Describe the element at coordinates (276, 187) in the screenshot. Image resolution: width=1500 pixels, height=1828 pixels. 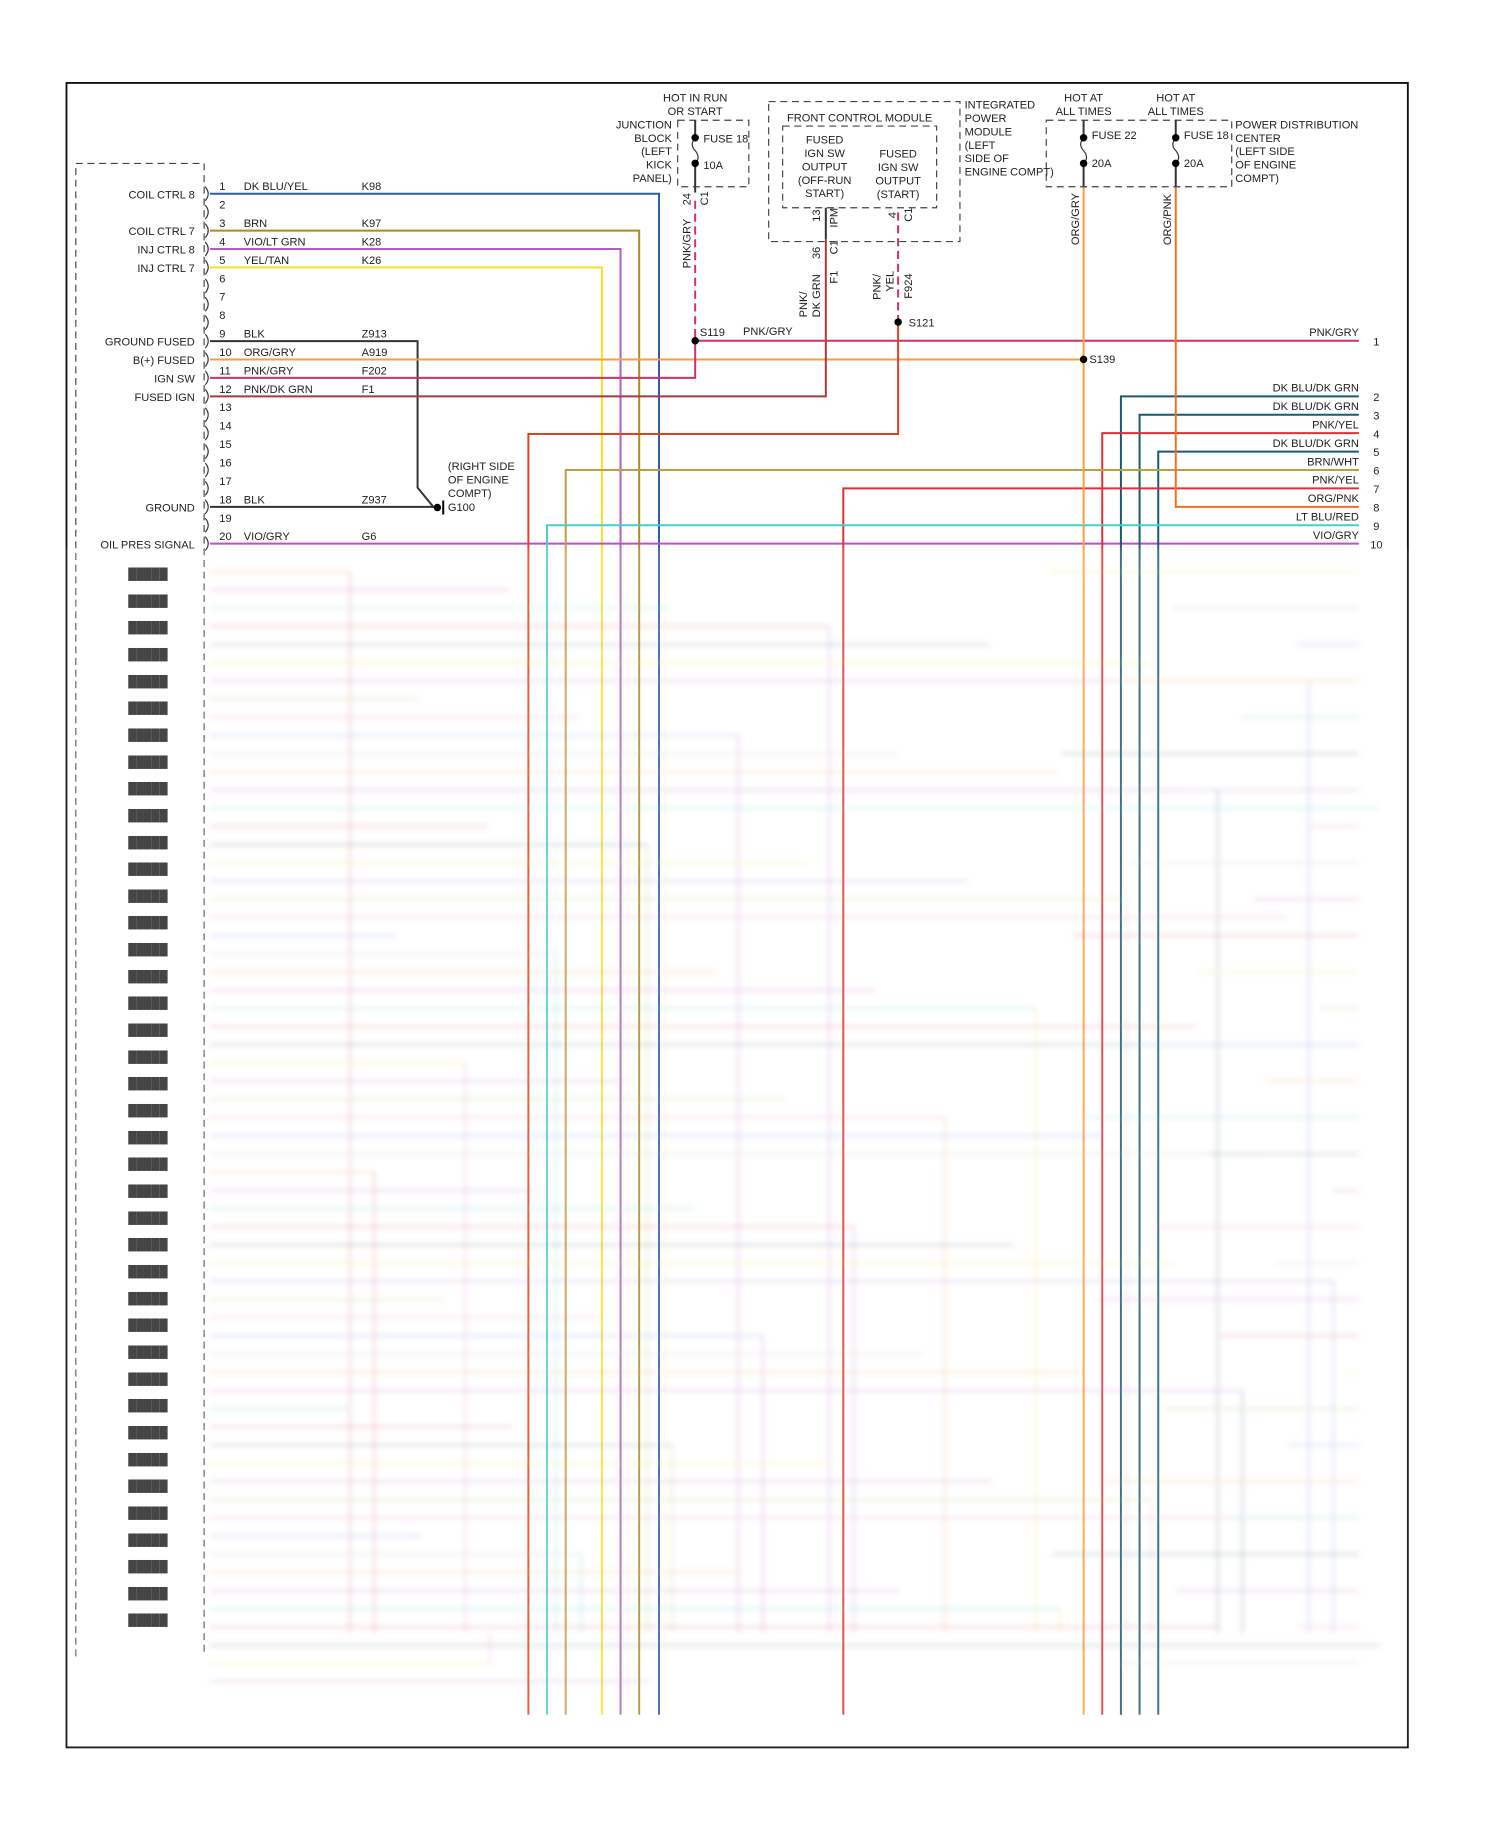
I see `wire-color-label: DK BLU/YEL` at that location.